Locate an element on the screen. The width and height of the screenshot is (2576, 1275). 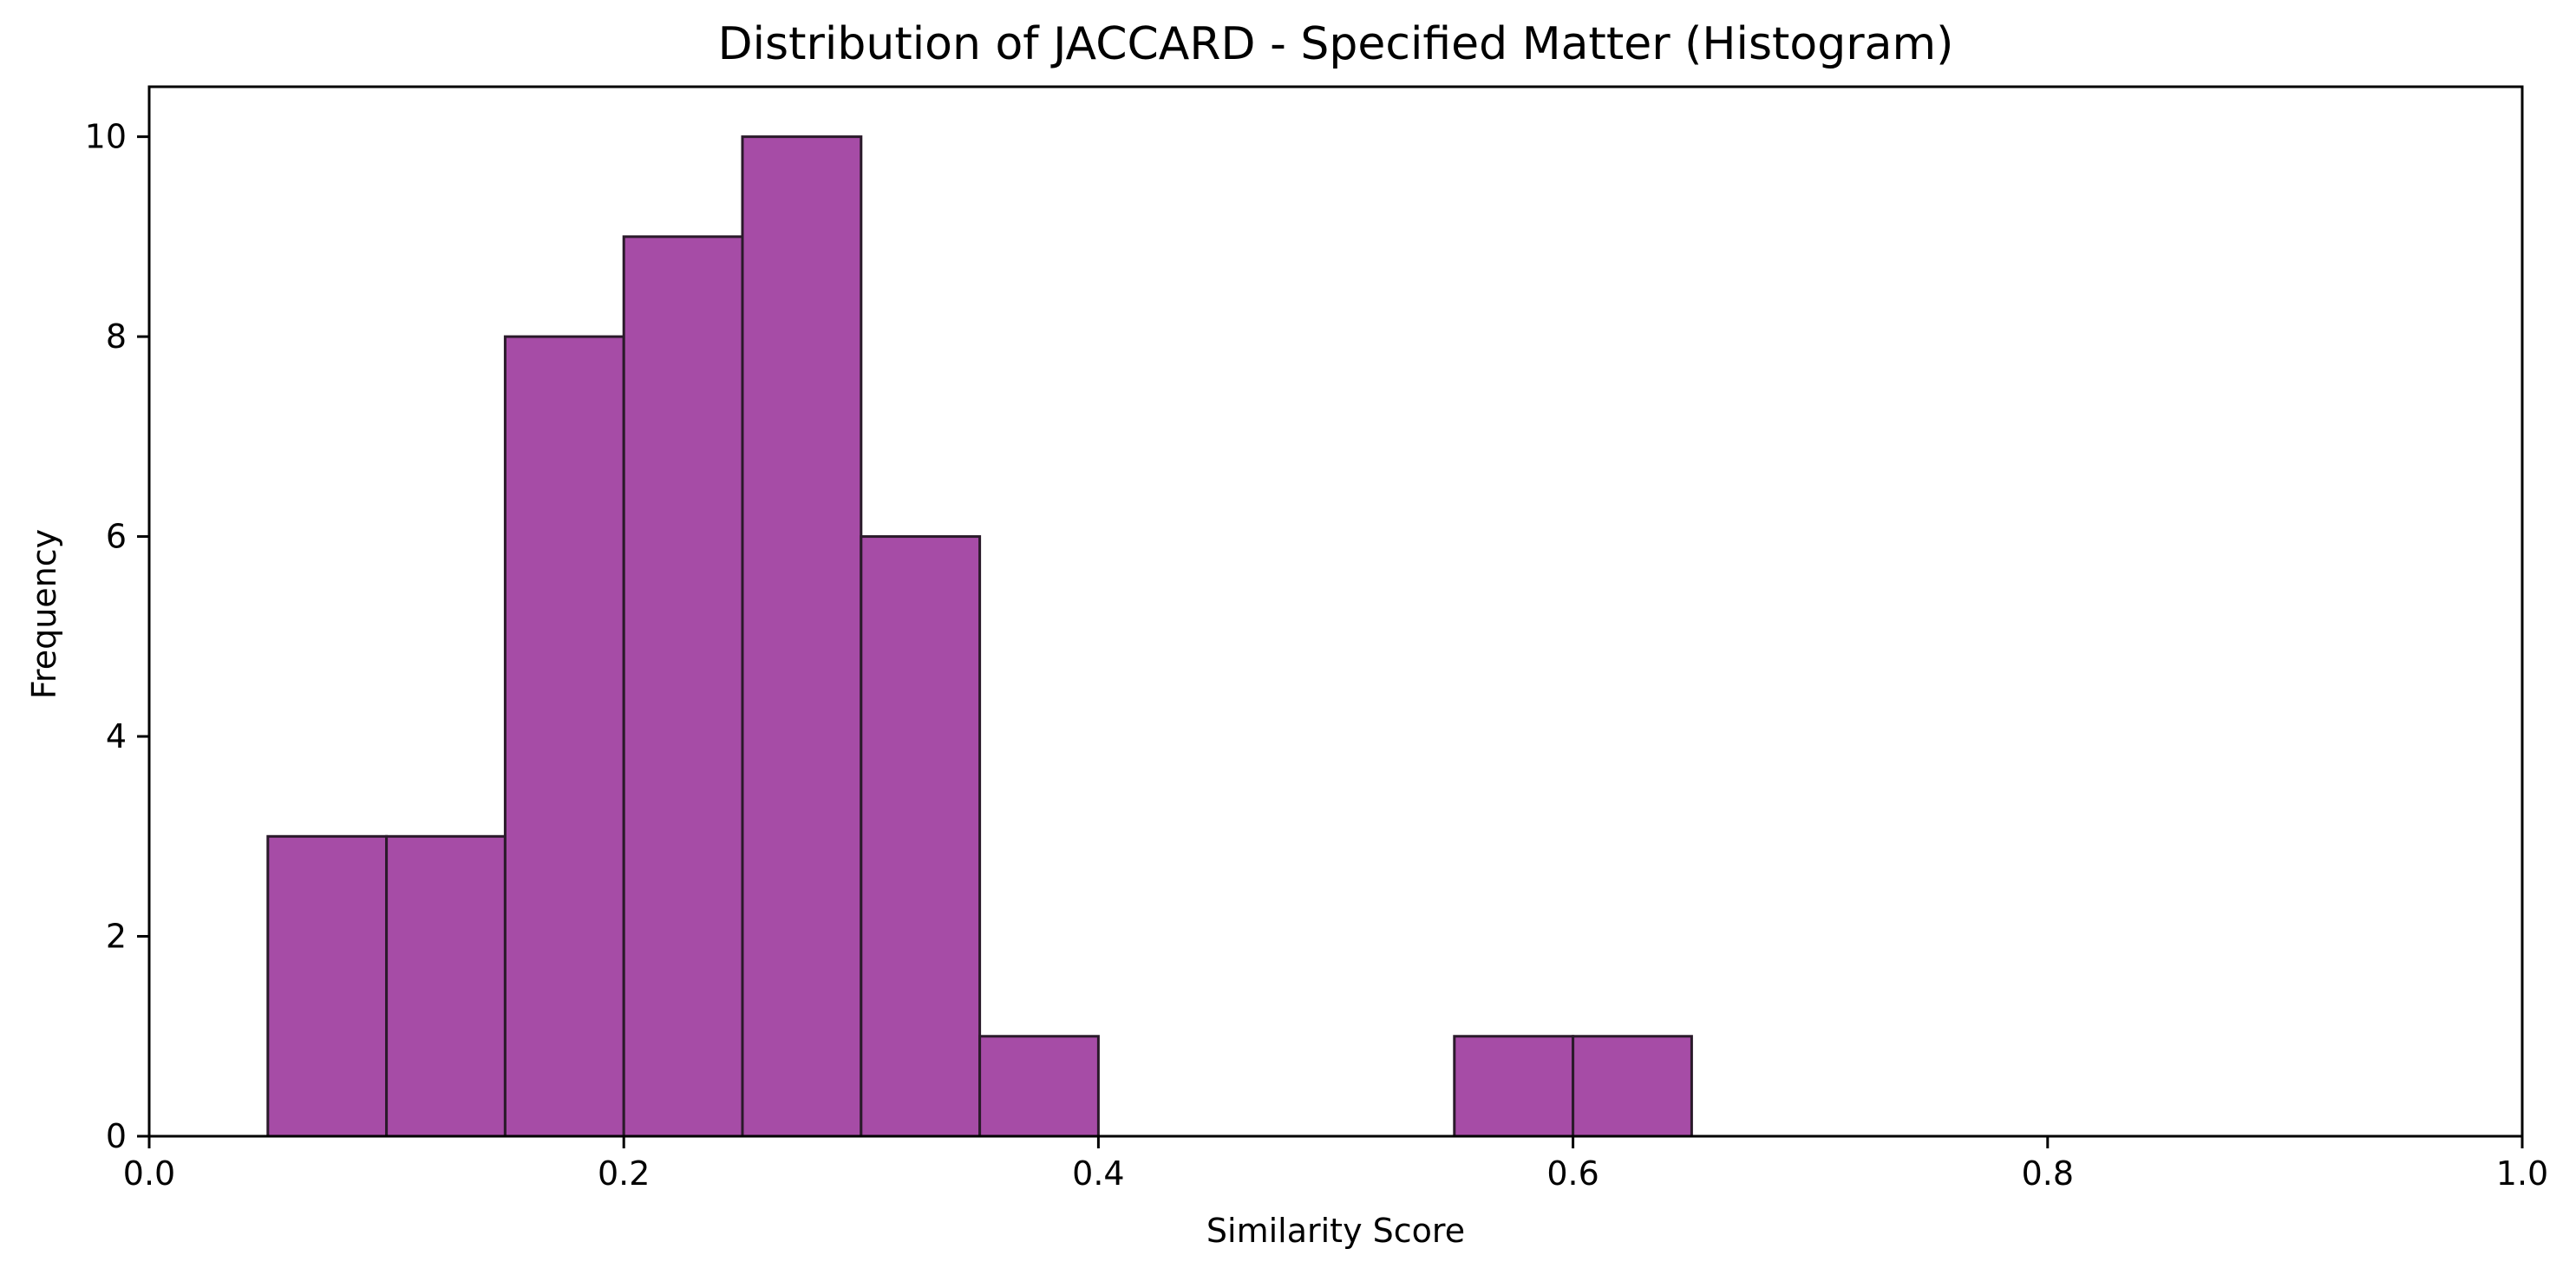
x-tick-label: 0.8 is located at coordinates (2048, 1173).